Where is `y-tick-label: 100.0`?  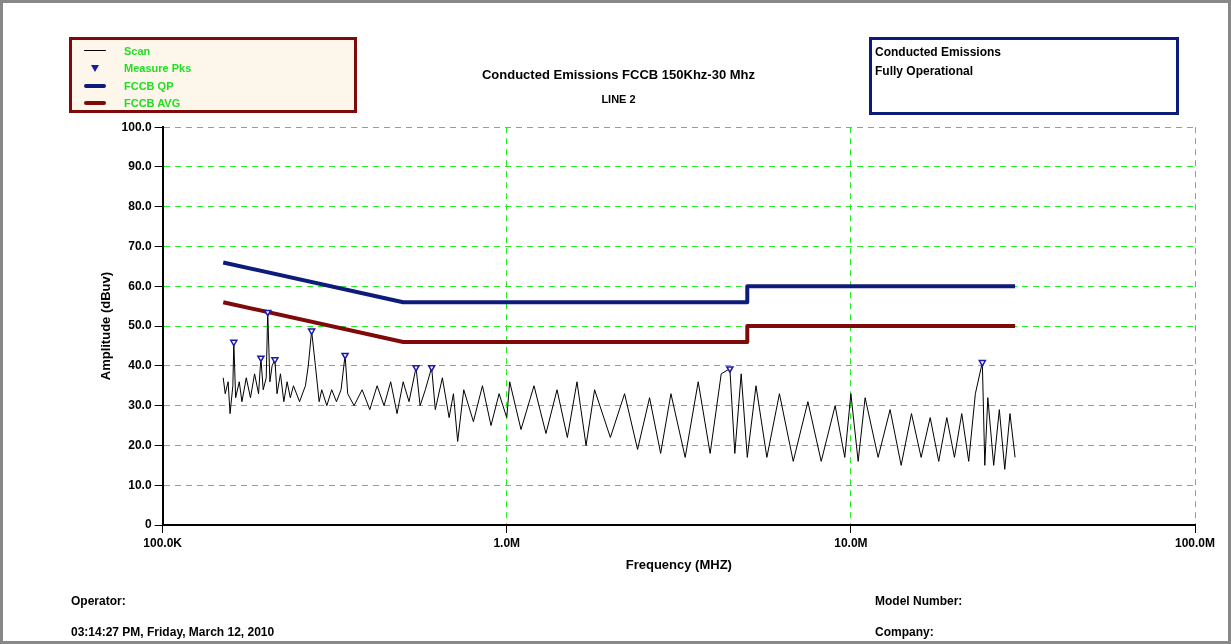
y-tick-label: 100.0 is located at coordinates (136, 126).